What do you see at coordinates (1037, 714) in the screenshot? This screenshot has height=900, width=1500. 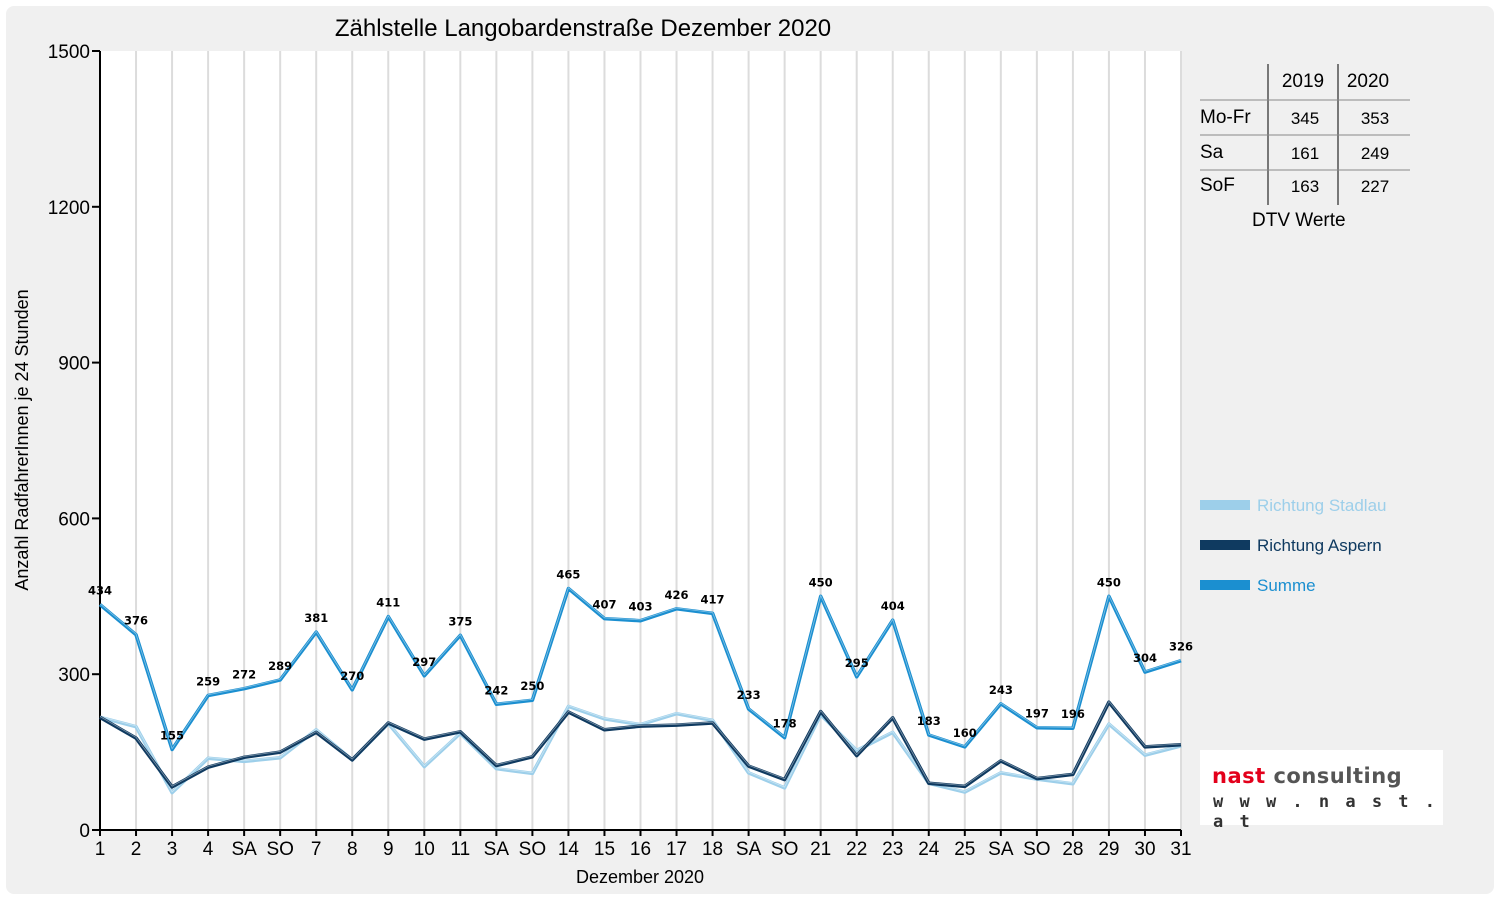 I see `data-label: 197` at bounding box center [1037, 714].